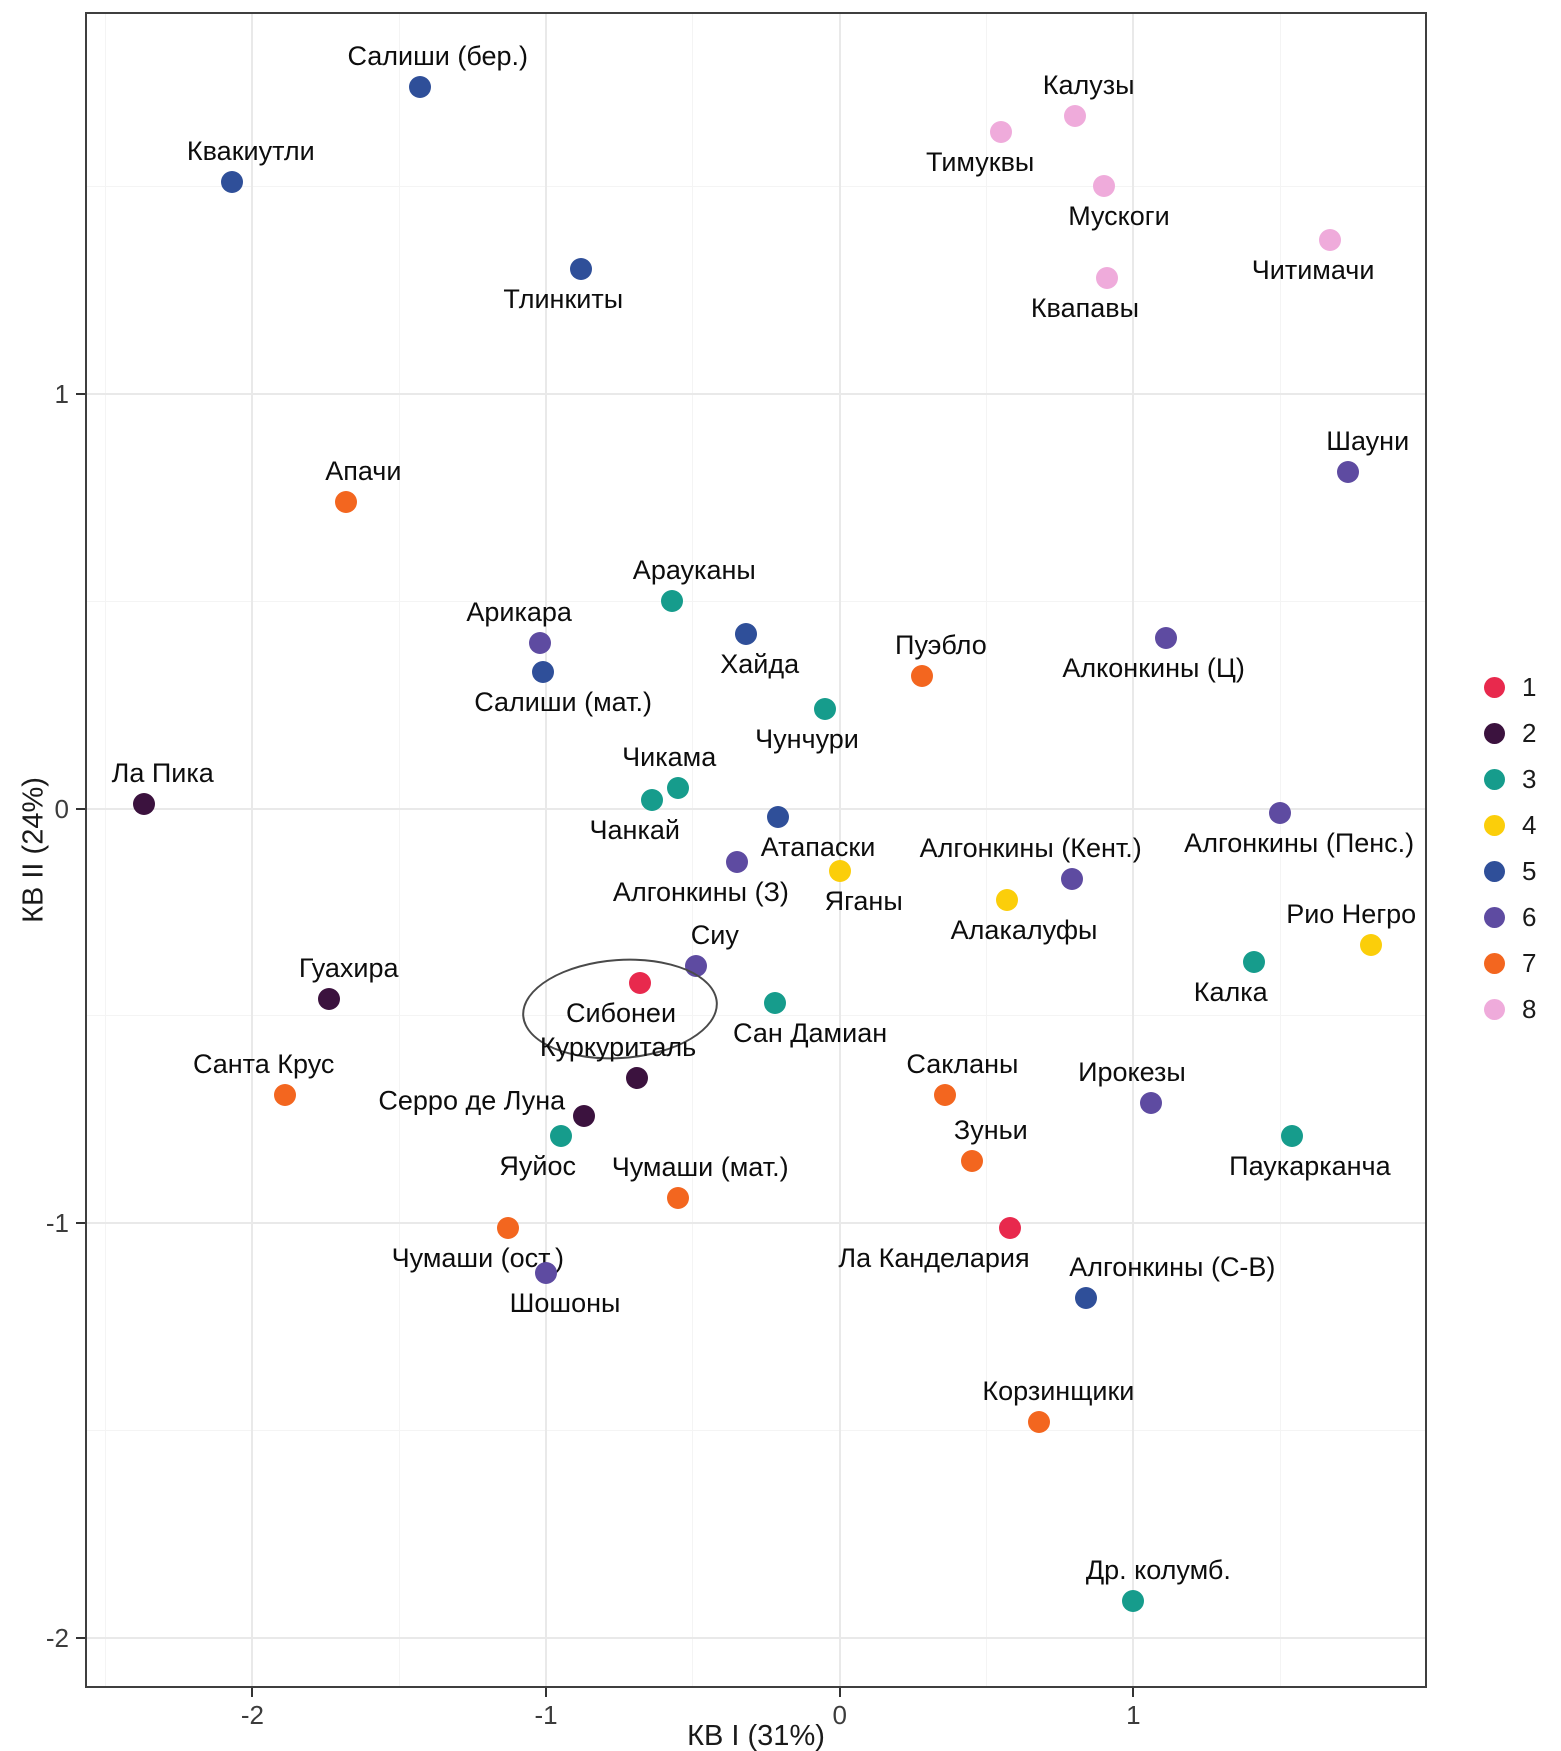 This screenshot has width=1561, height=1751. What do you see at coordinates (818, 846) in the screenshot?
I see `point-label: Атапаски` at bounding box center [818, 846].